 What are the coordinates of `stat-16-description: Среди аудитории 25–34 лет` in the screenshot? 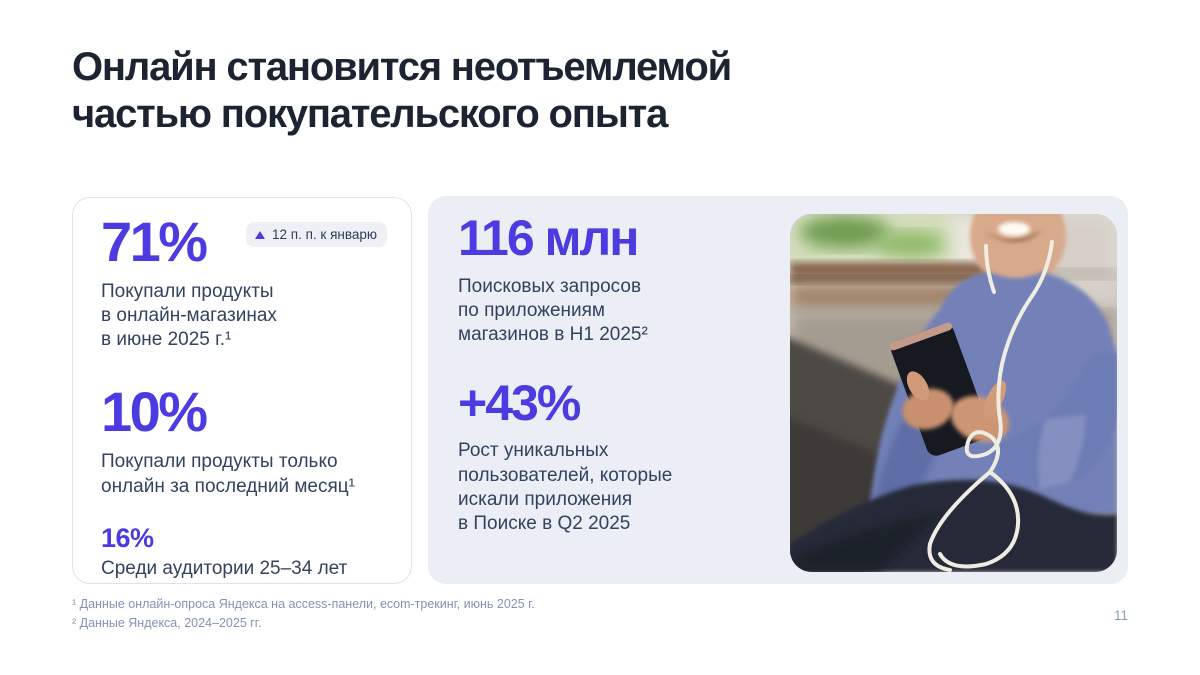 It's located at (224, 568).